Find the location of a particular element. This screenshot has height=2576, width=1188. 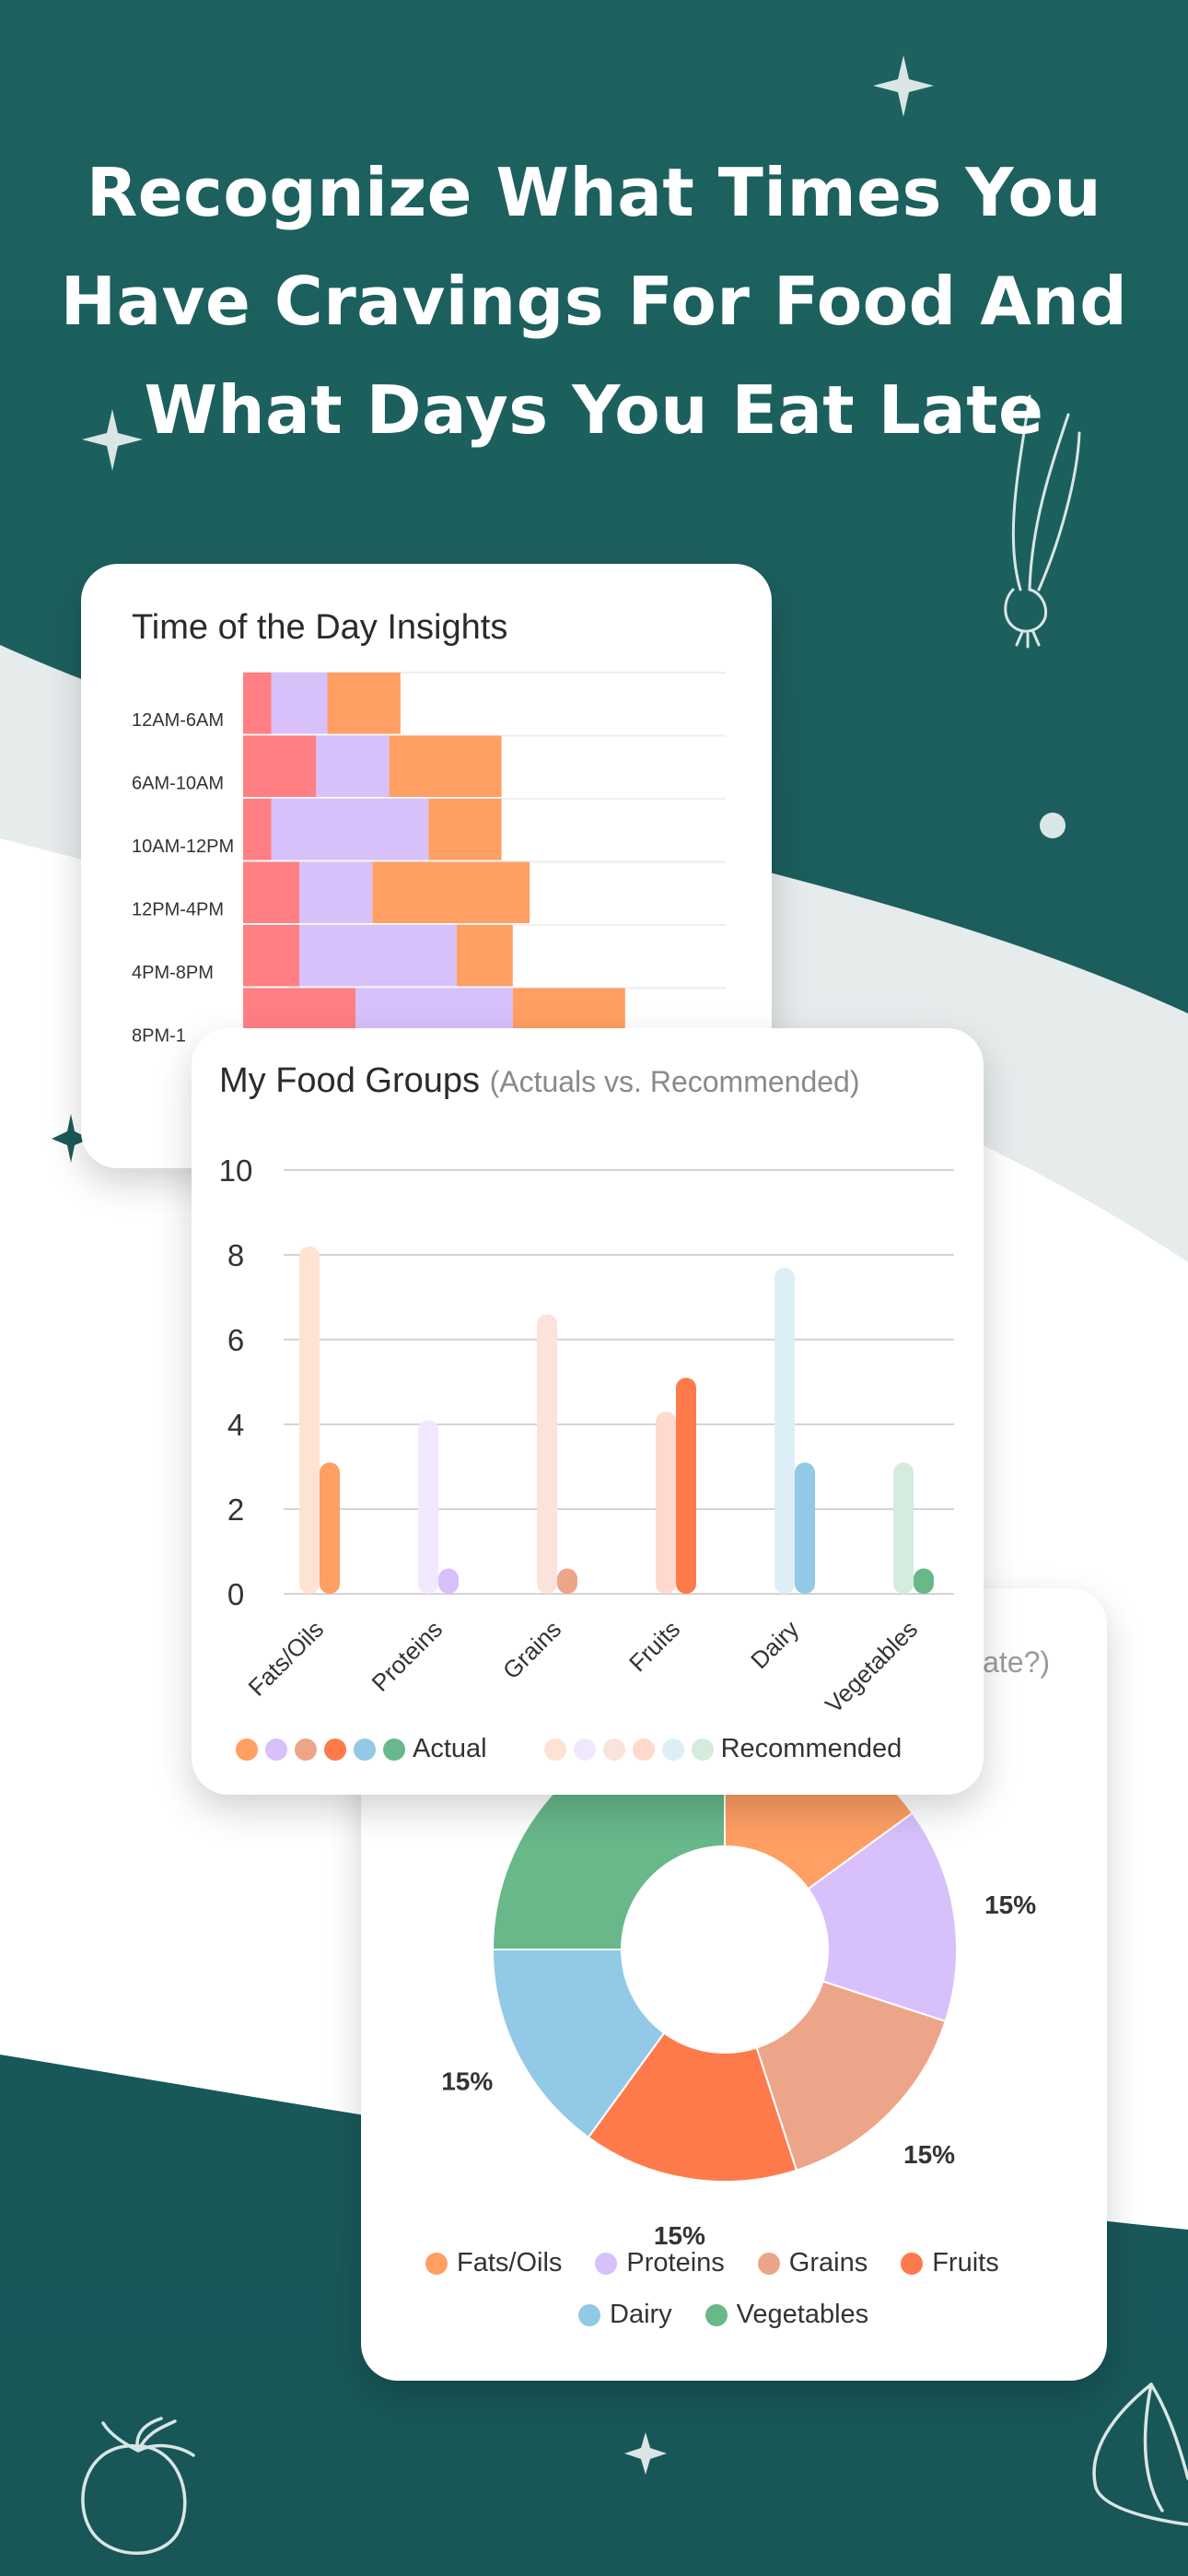

legend-label: Dairy is located at coordinates (641, 2314).